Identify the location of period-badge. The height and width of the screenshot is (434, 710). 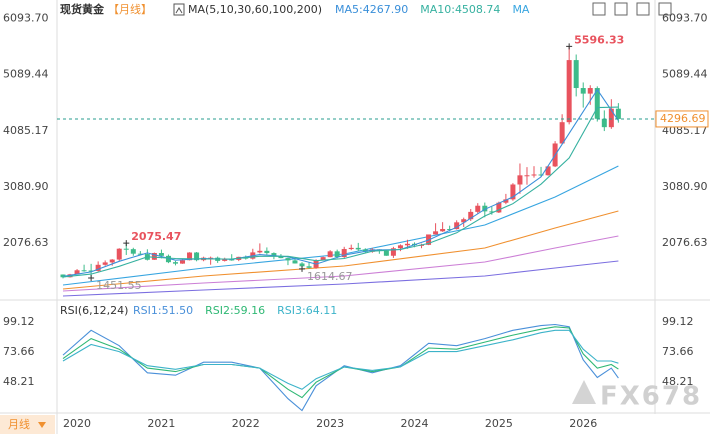
(27, 424).